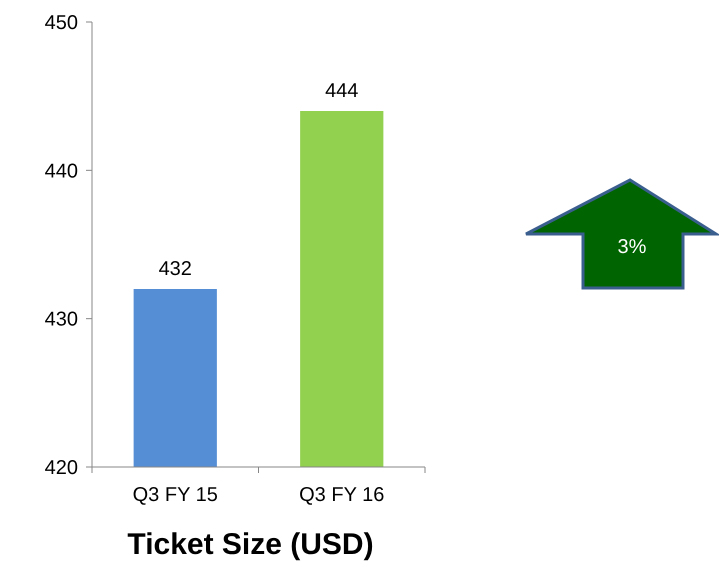 The height and width of the screenshot is (584, 719). What do you see at coordinates (341, 495) in the screenshot?
I see `x-tick-label: Q3 FY 16` at bounding box center [341, 495].